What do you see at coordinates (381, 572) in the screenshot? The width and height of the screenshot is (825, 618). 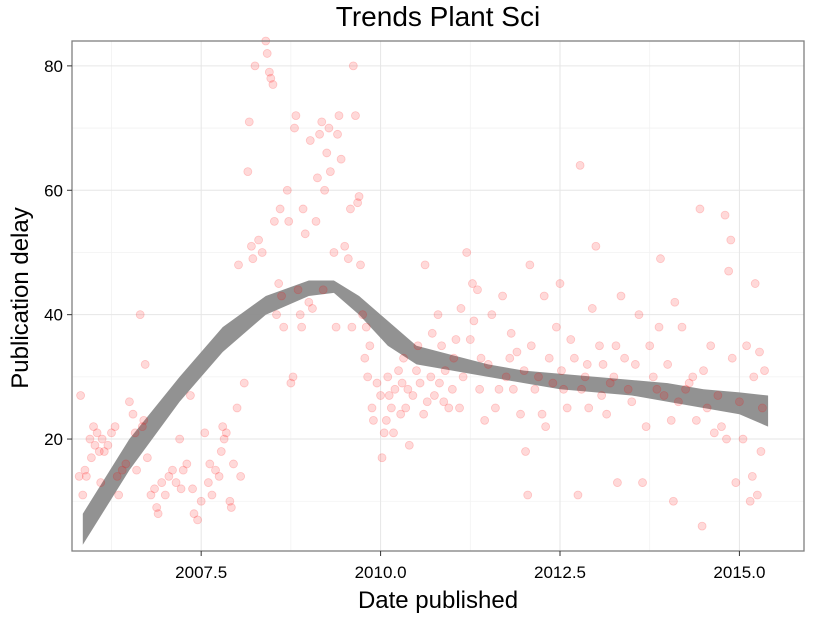 I see `x-tick-label: 2010.0` at bounding box center [381, 572].